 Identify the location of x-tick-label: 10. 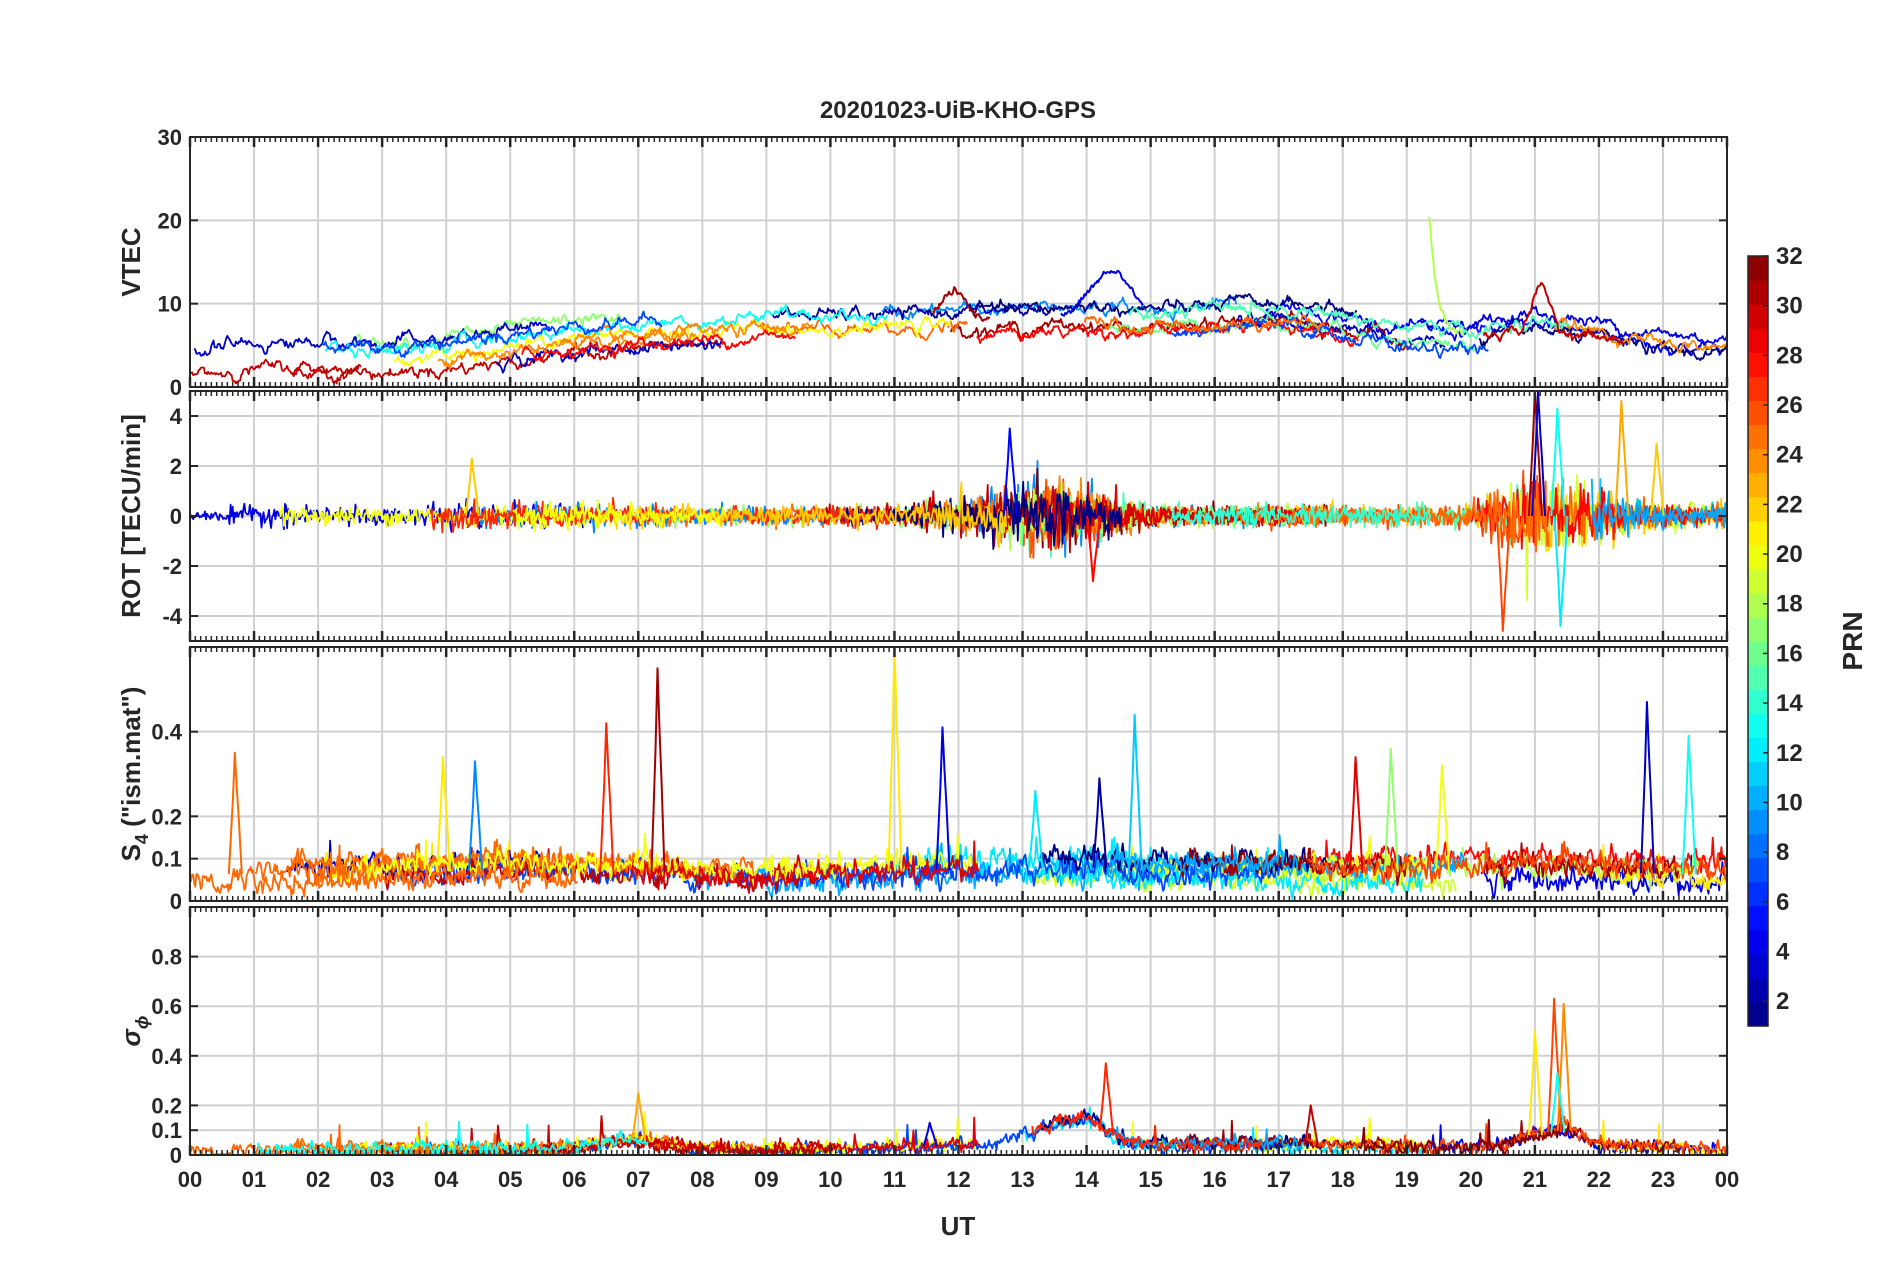
(830, 1179).